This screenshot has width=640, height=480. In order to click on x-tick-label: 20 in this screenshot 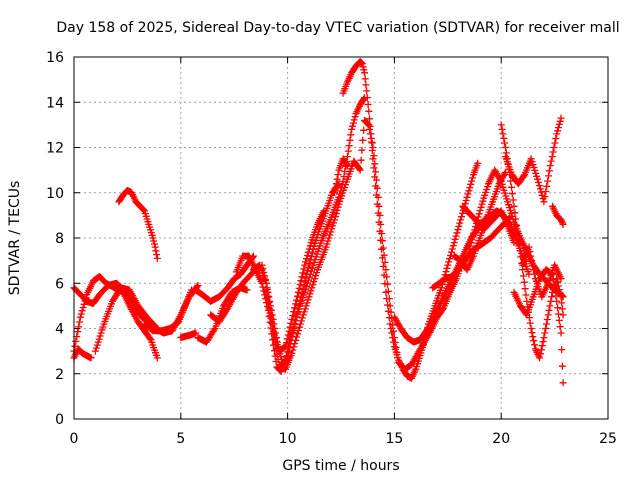, I will do `click(501, 439)`.